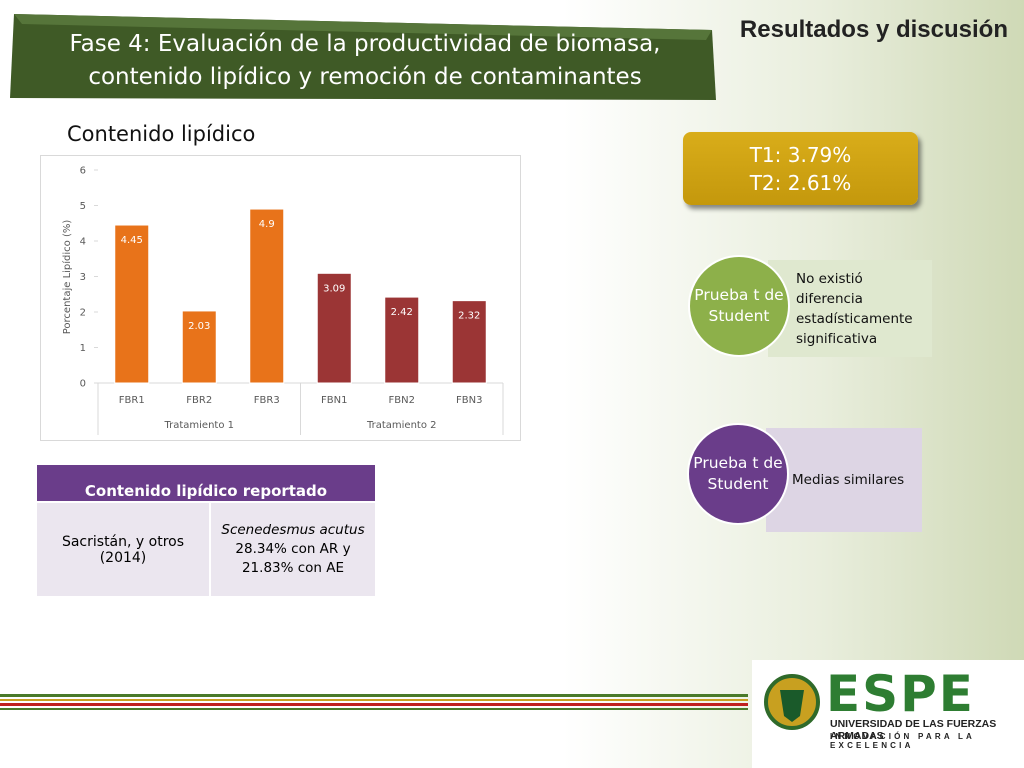  Describe the element at coordinates (469, 400) in the screenshot. I see `x-tick-label: FBN3` at that location.